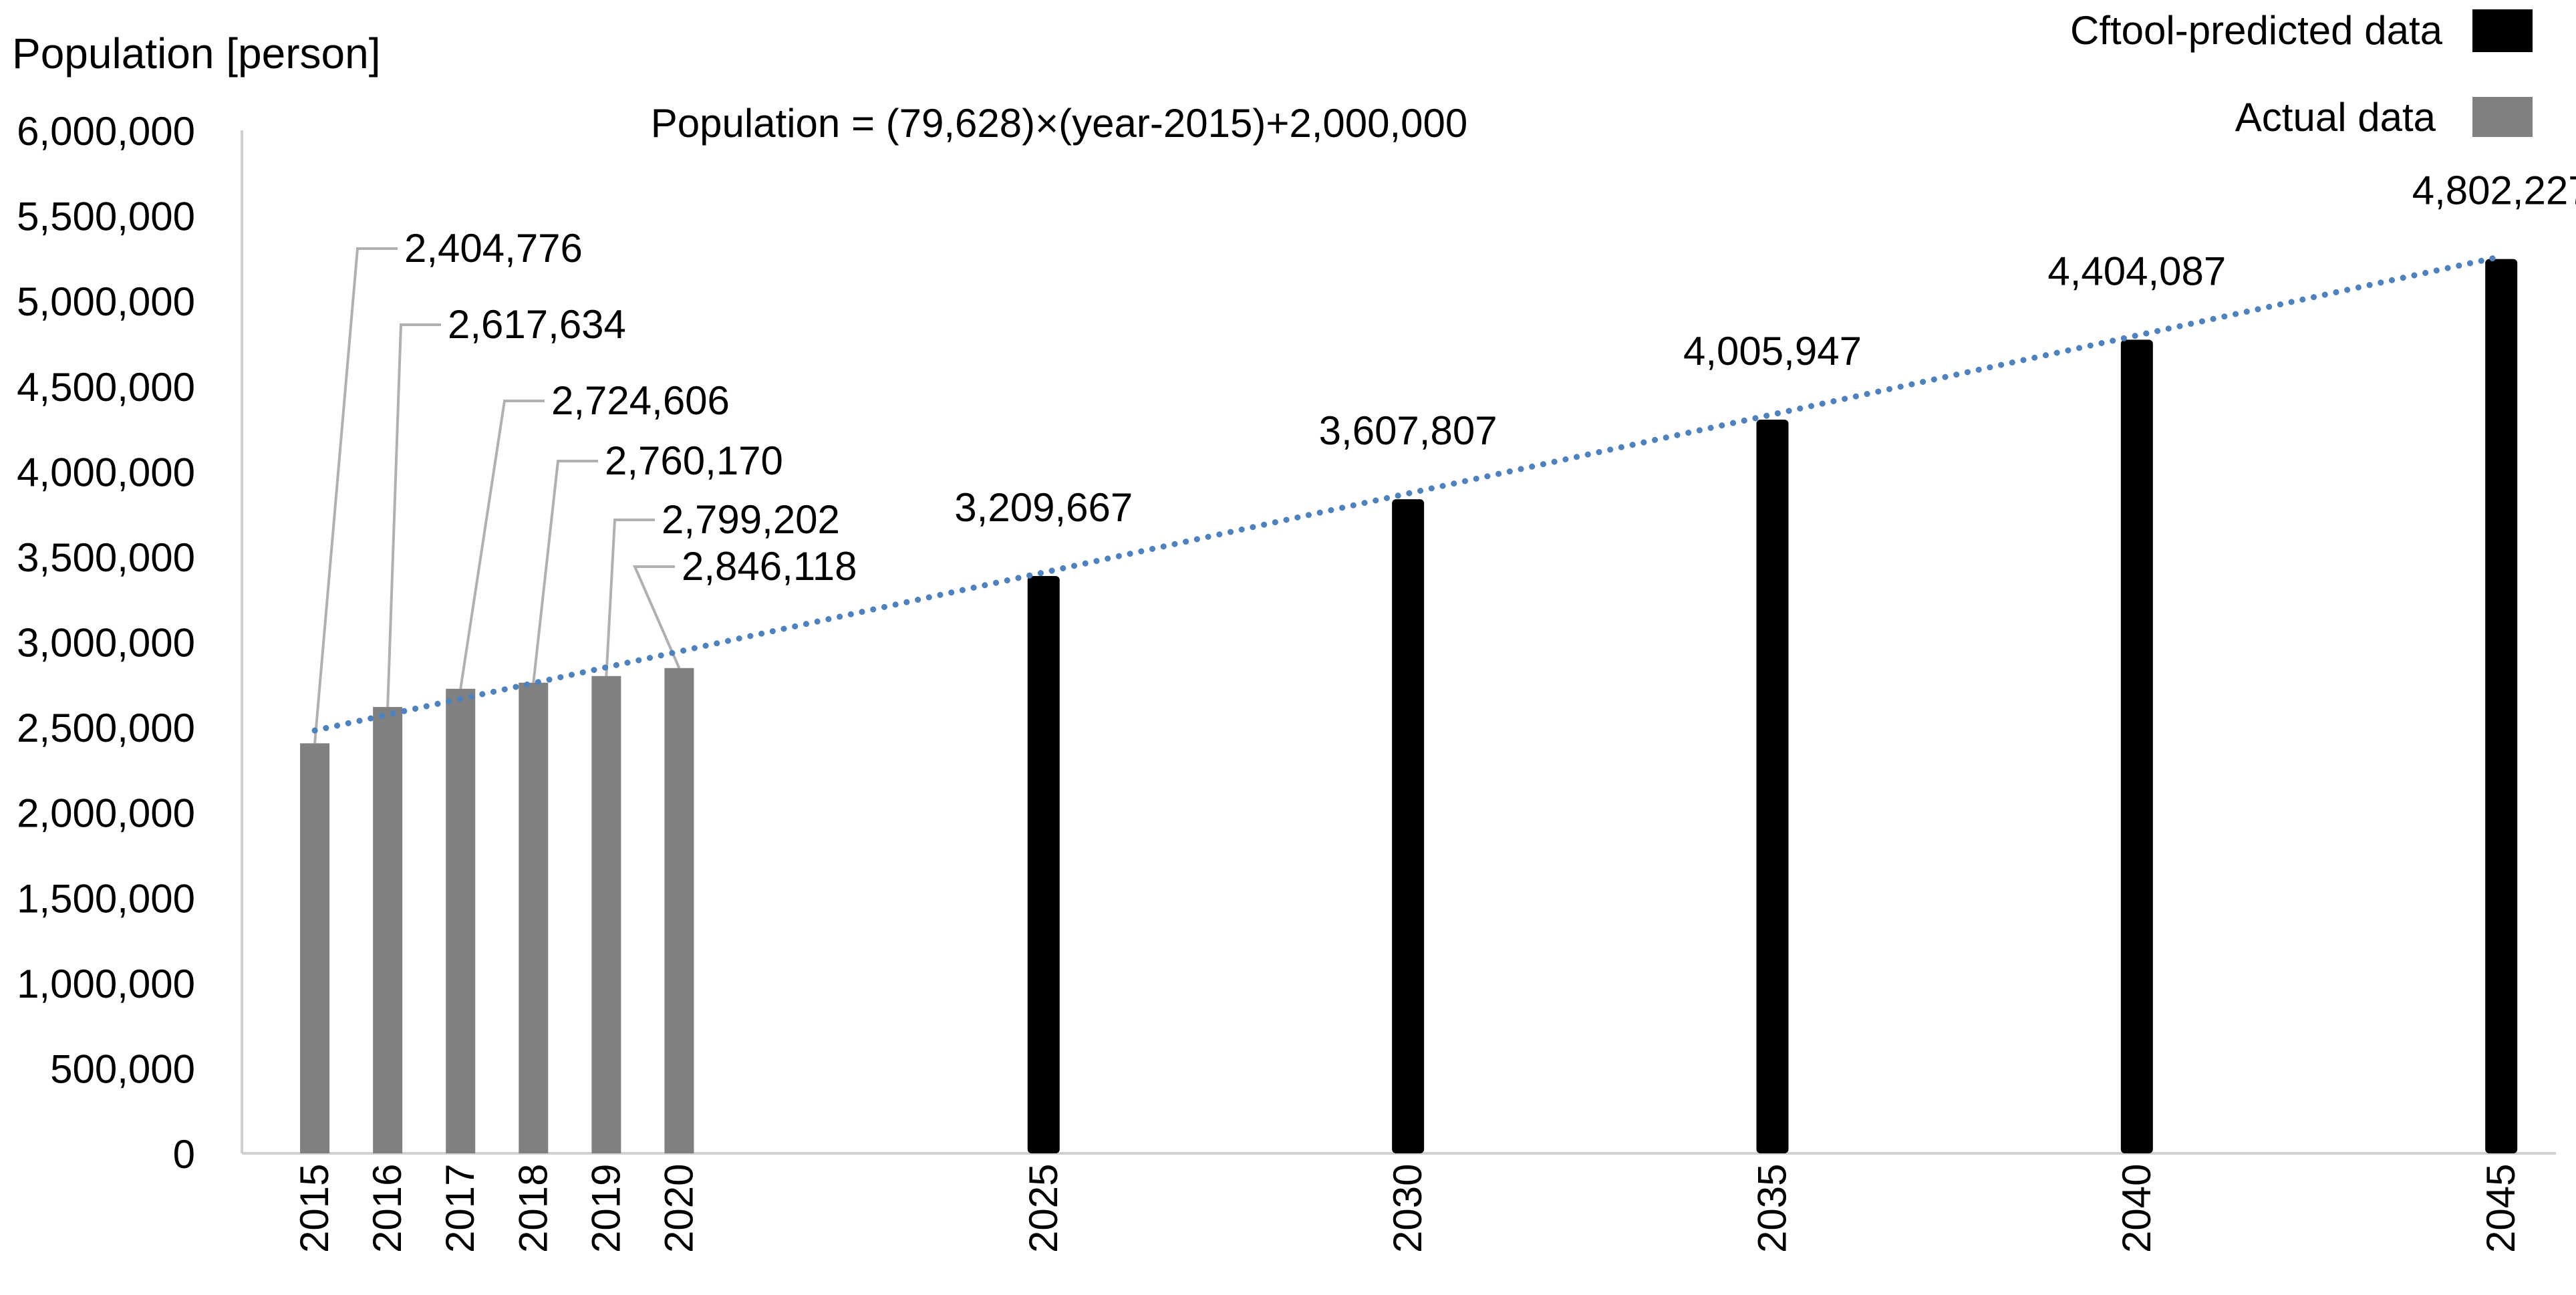  What do you see at coordinates (769, 566) in the screenshot?
I see `data-label: 2,846,118` at bounding box center [769, 566].